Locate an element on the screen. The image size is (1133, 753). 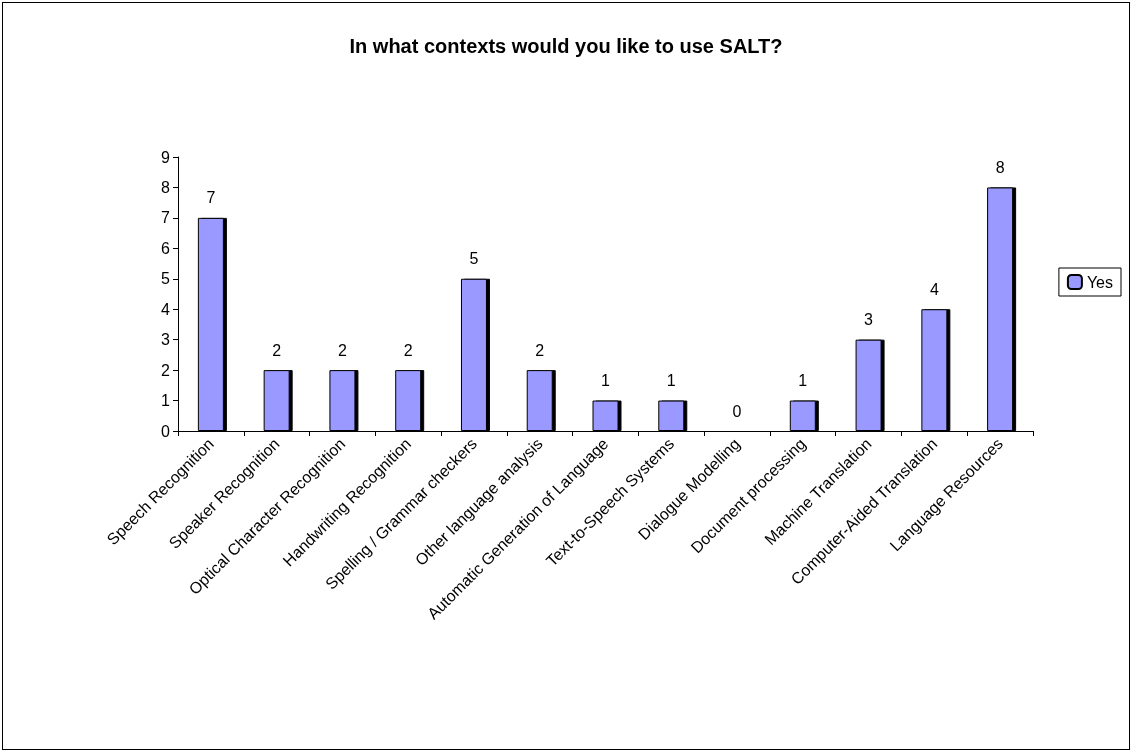
data-label: 8 is located at coordinates (1000, 167).